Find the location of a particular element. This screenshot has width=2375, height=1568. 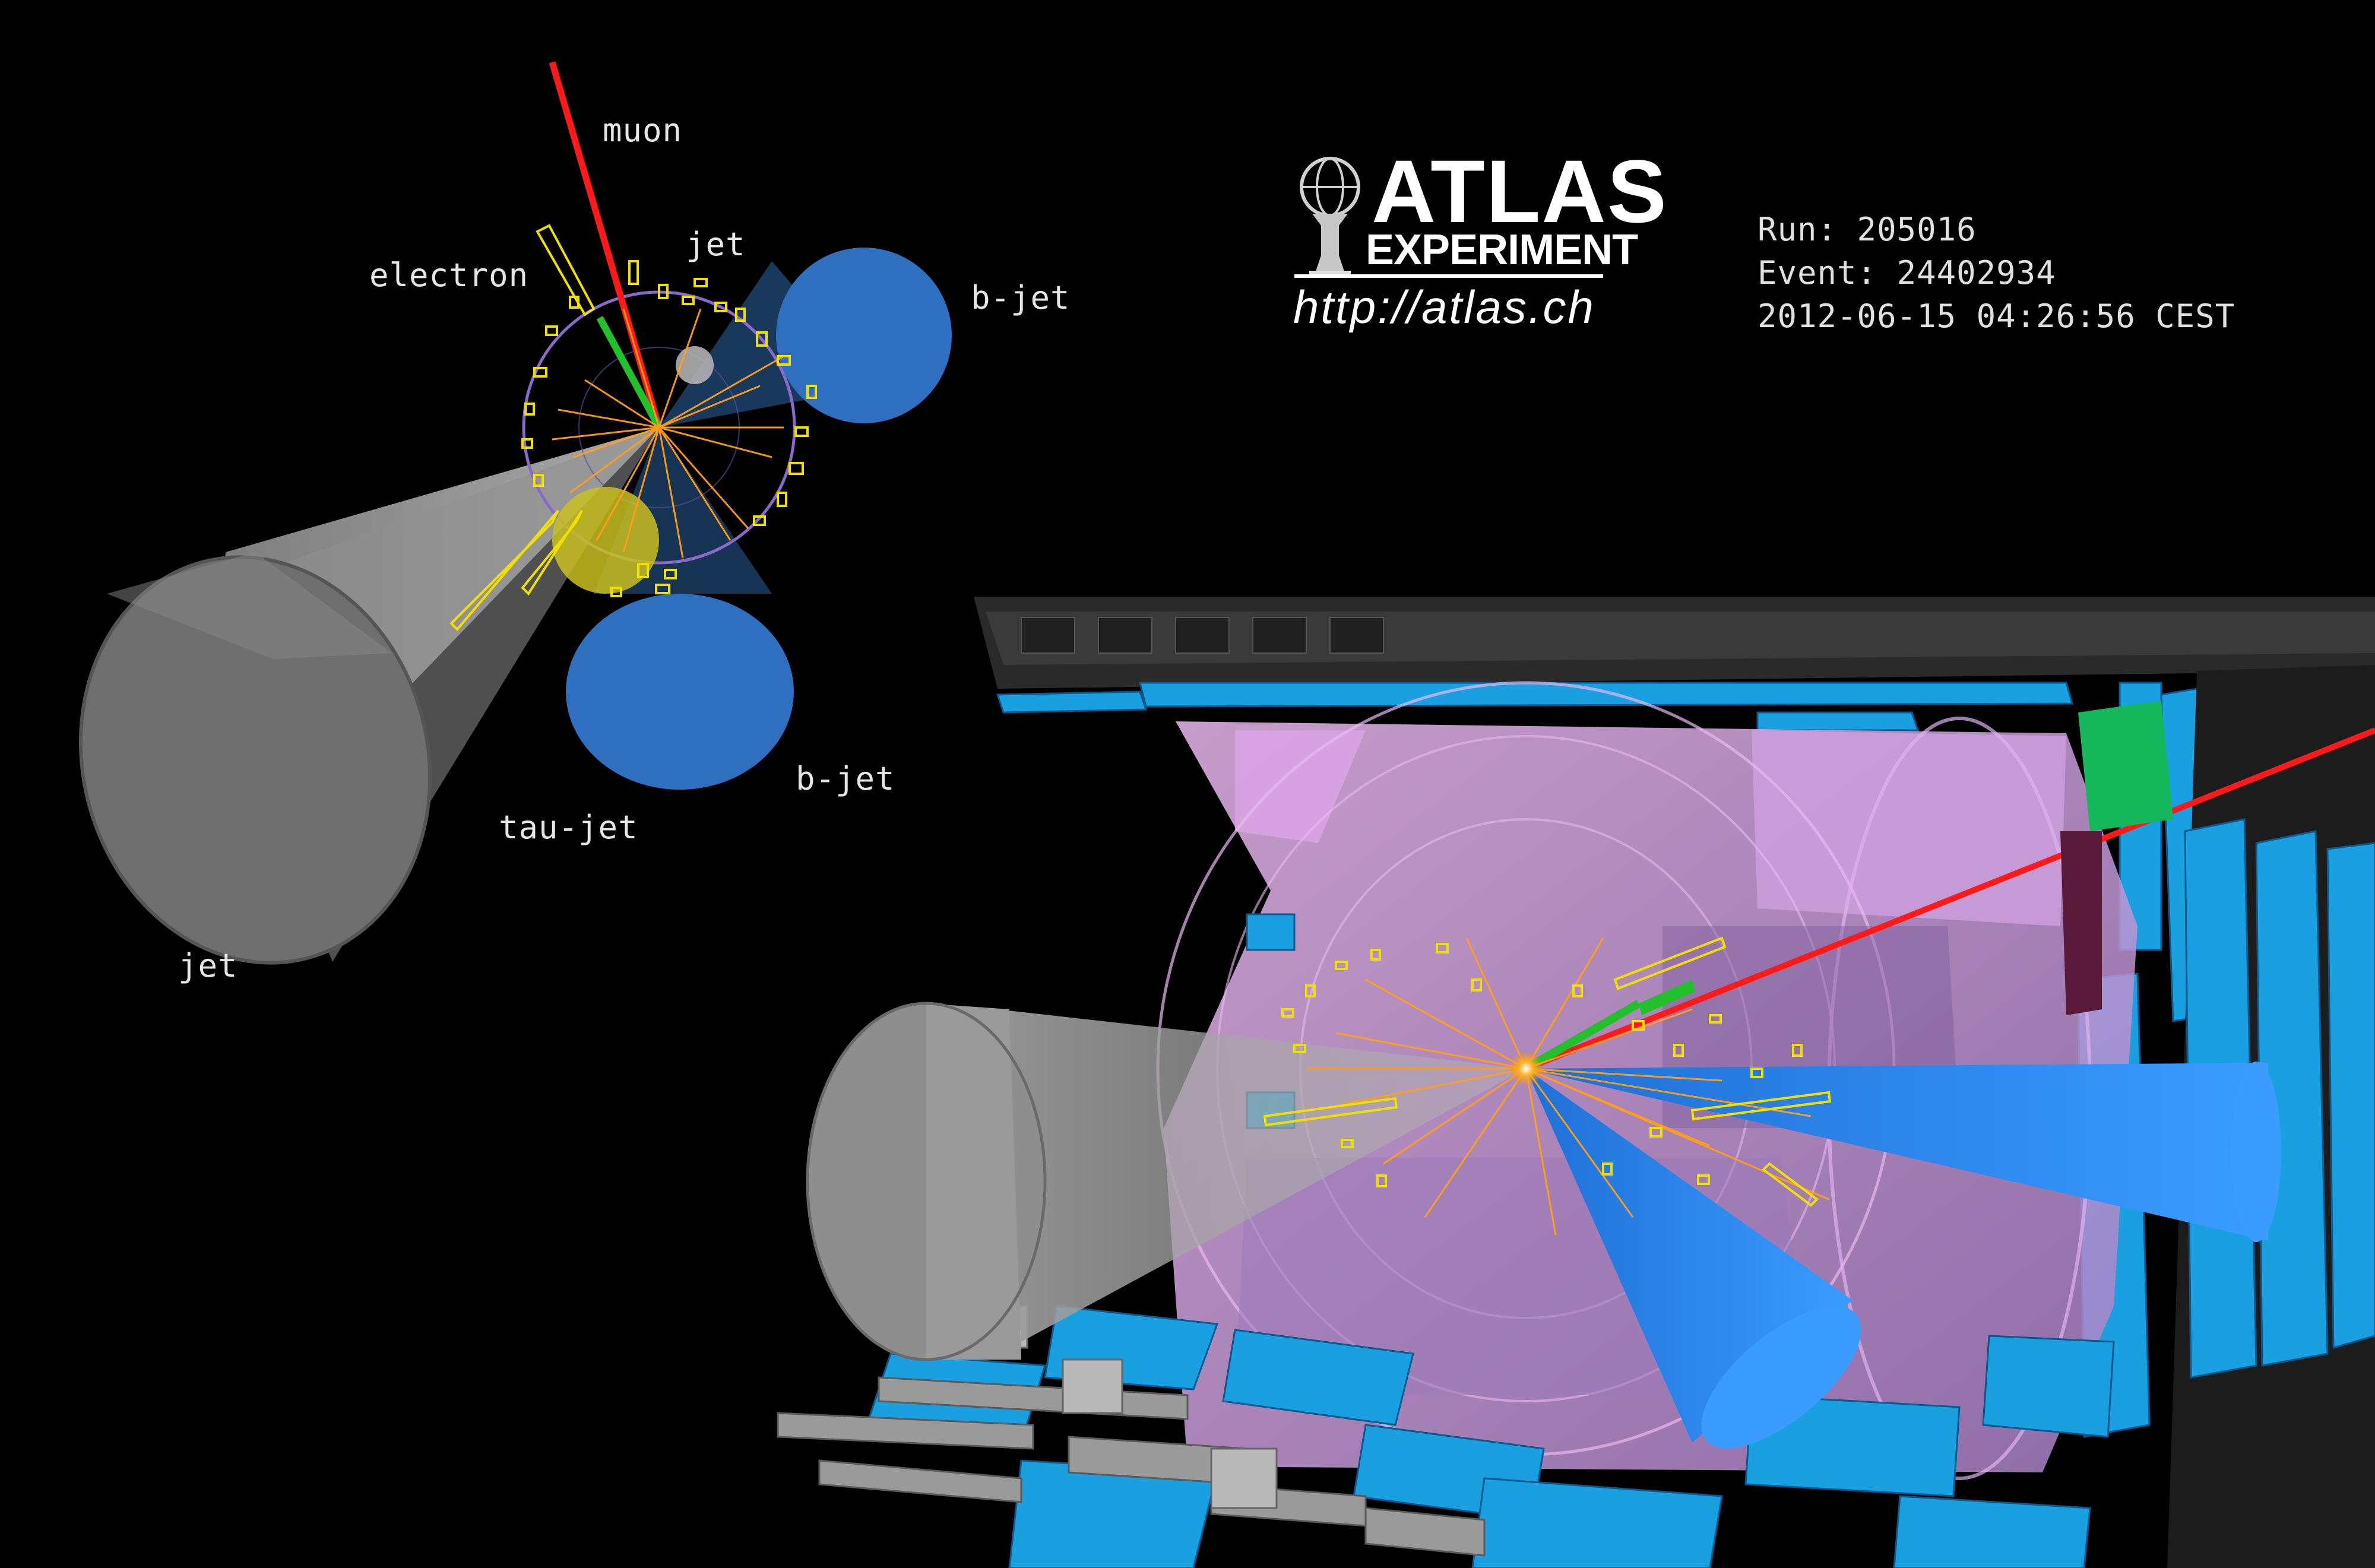

calorimeter-towers-3d is located at coordinates (1547, 1071).